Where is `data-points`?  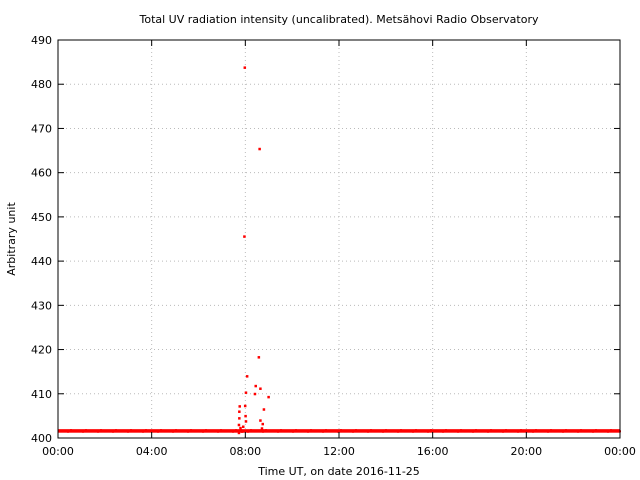 data-points is located at coordinates (253, 250).